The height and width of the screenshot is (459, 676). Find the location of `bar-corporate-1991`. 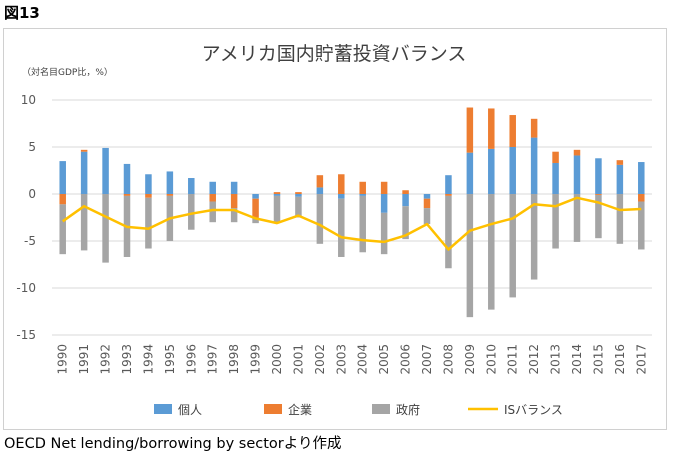

bar-corporate-1991 is located at coordinates (84, 150).